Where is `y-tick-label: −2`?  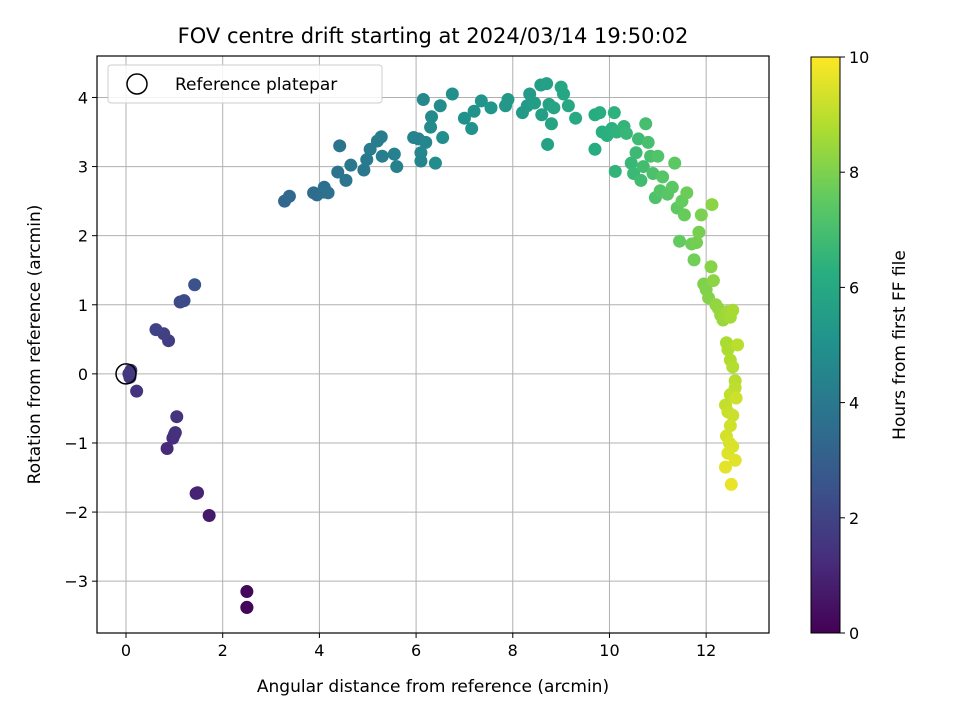
y-tick-label: −2 is located at coordinates (76, 512).